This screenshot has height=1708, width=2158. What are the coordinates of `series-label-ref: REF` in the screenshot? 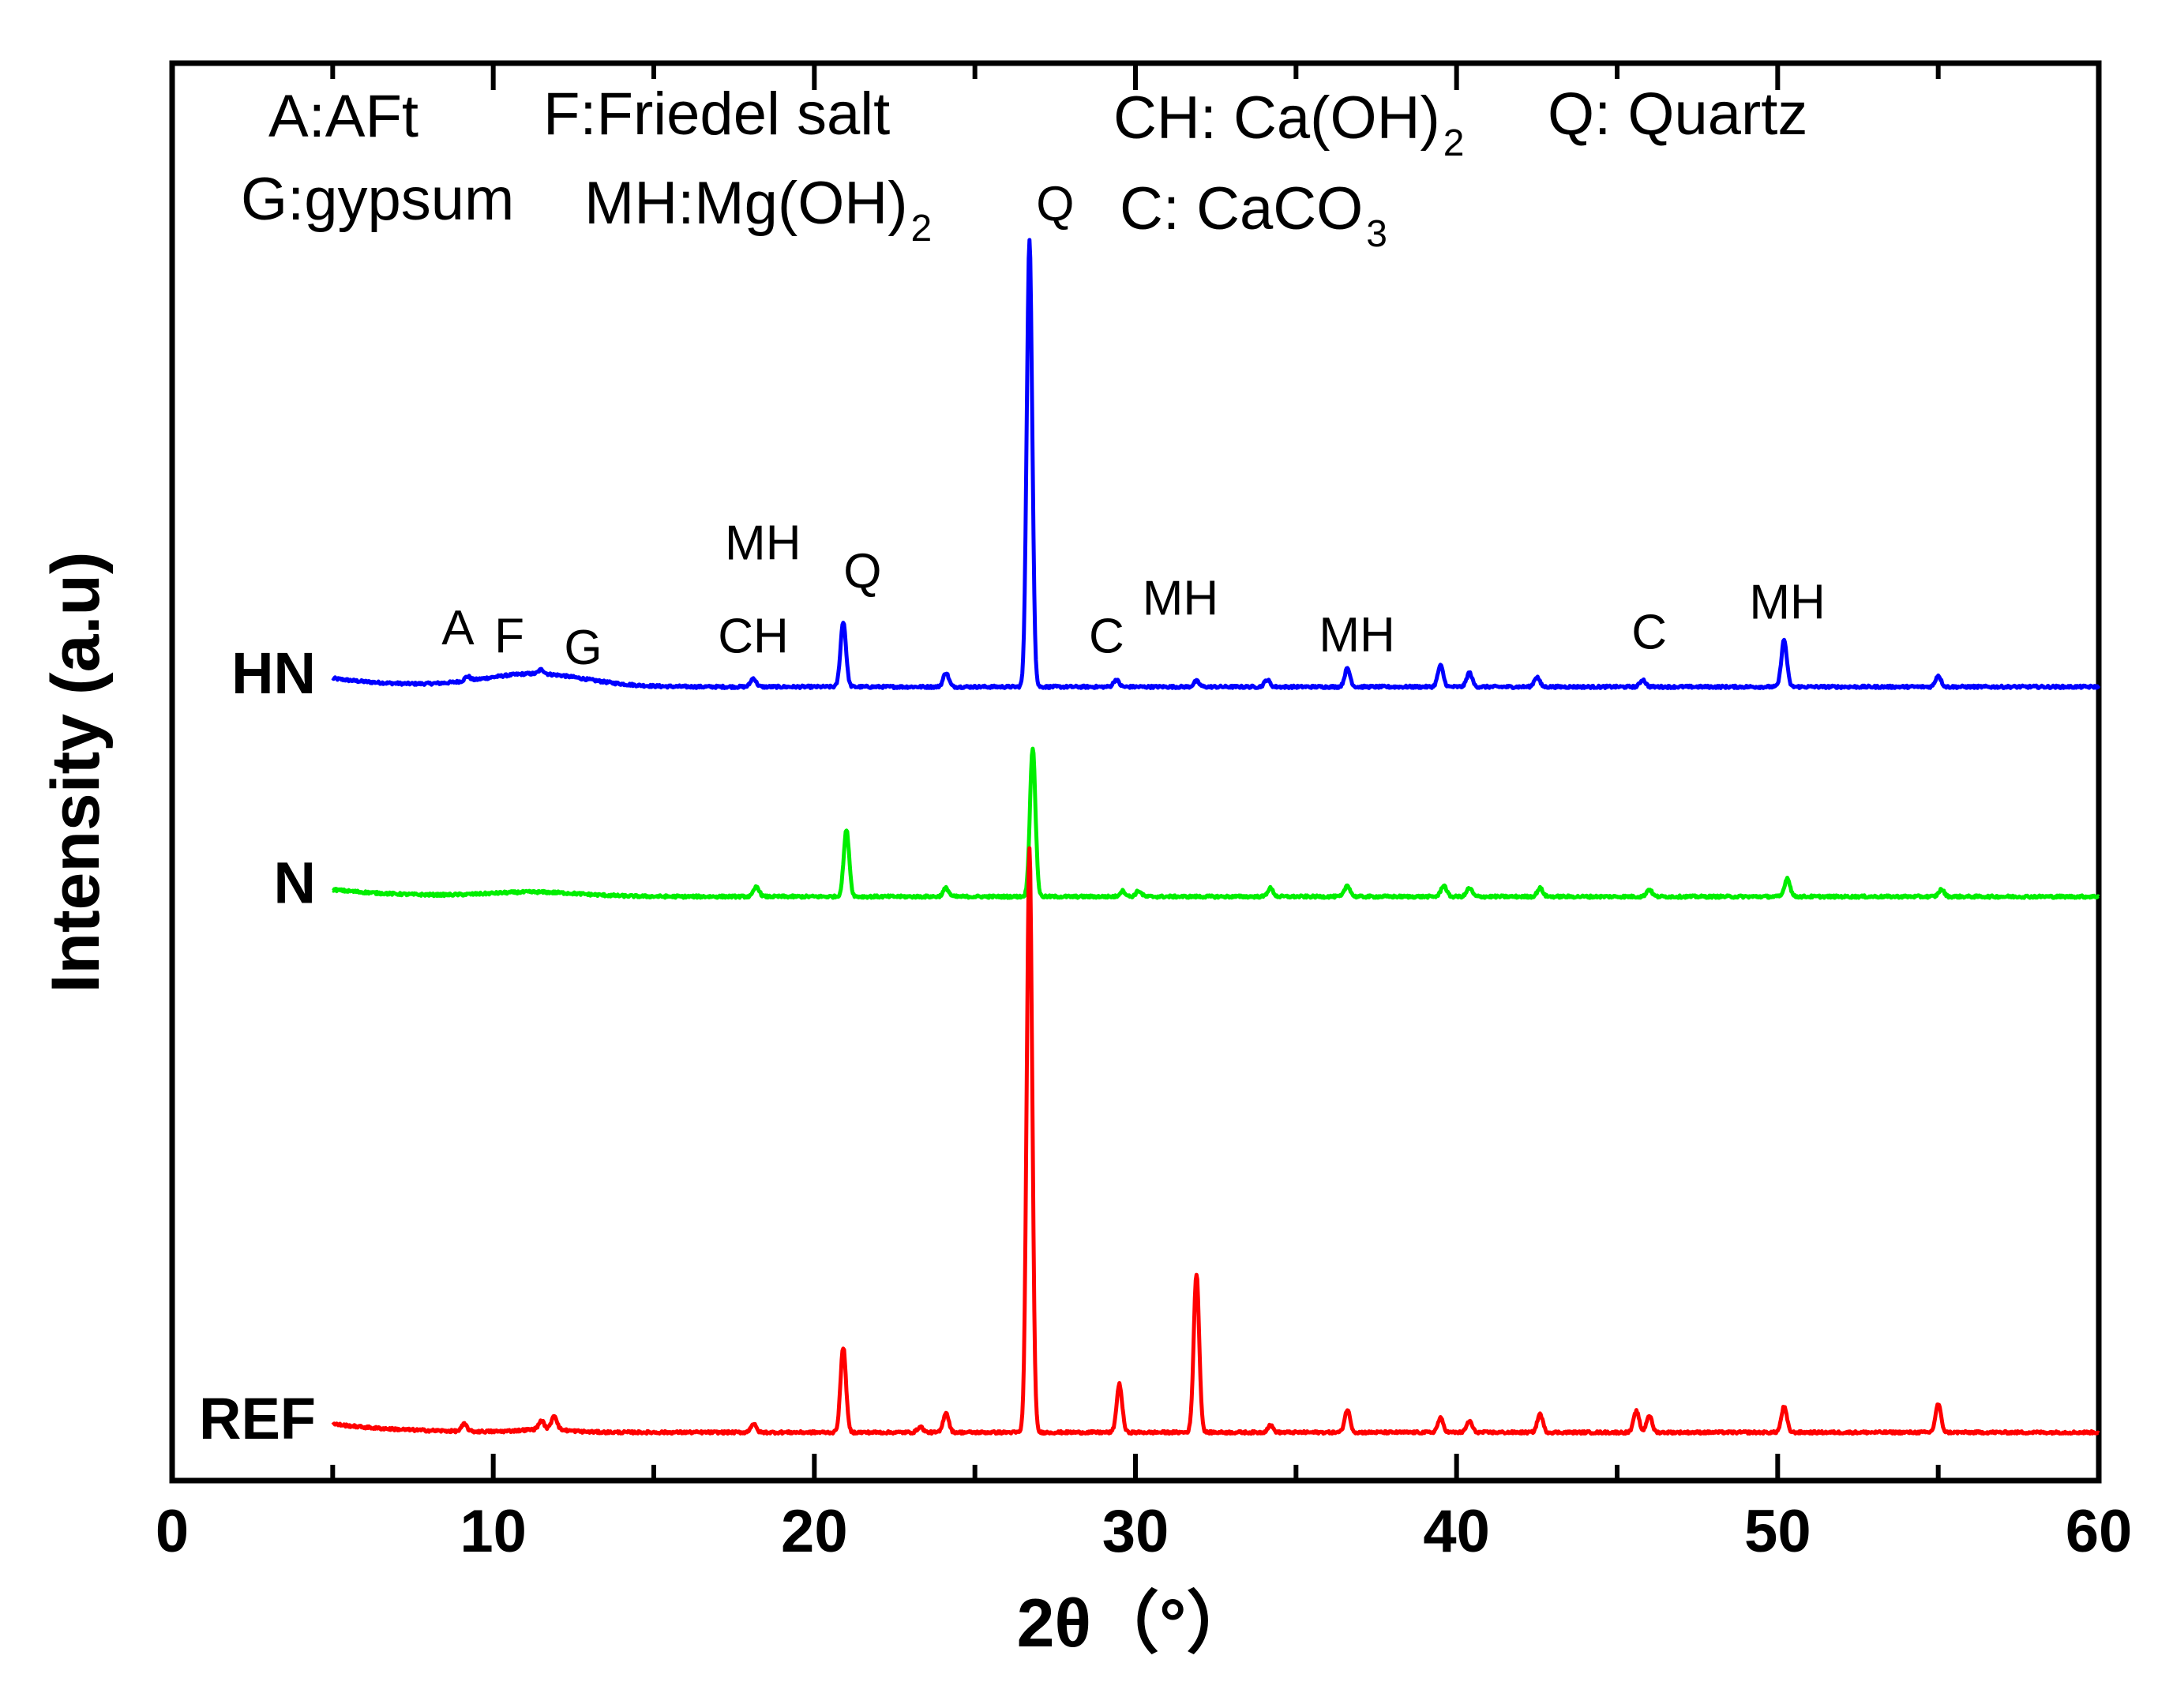 It's located at (257, 1418).